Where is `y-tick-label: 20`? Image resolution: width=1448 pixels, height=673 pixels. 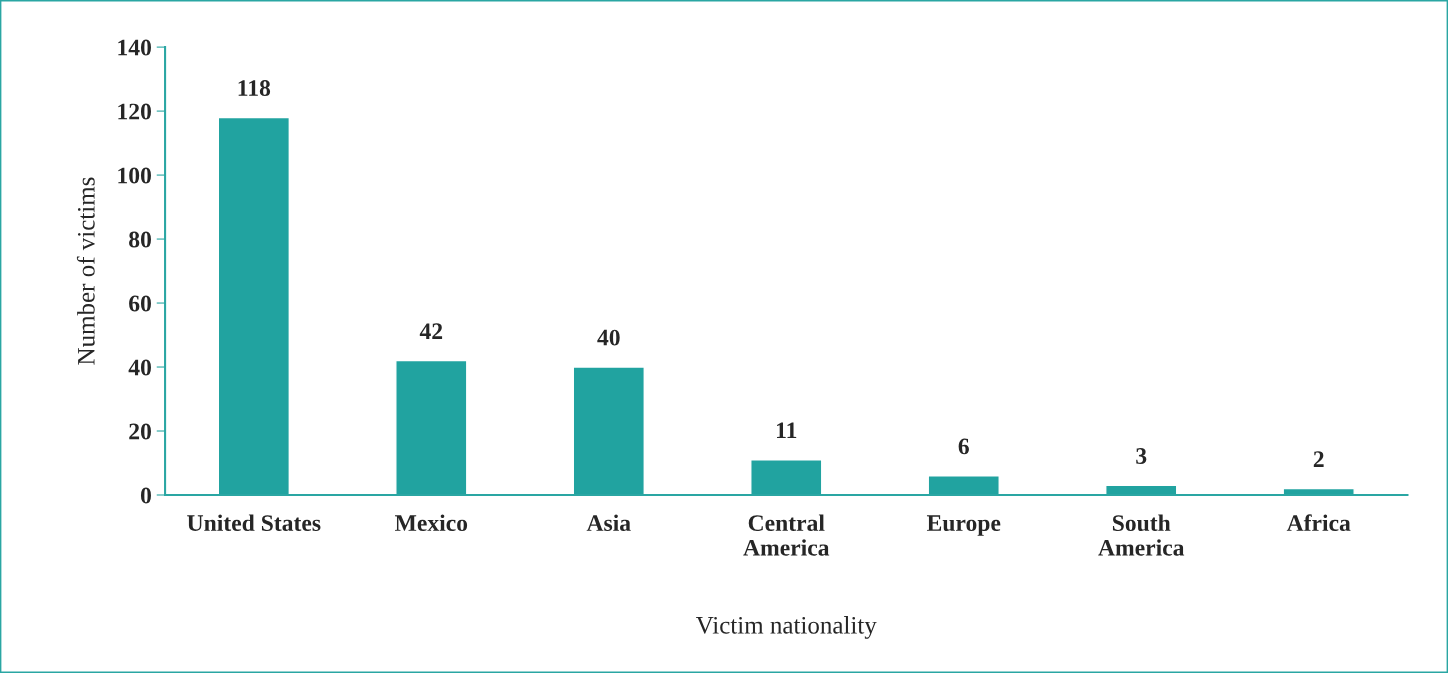
y-tick-label: 20 is located at coordinates (140, 431).